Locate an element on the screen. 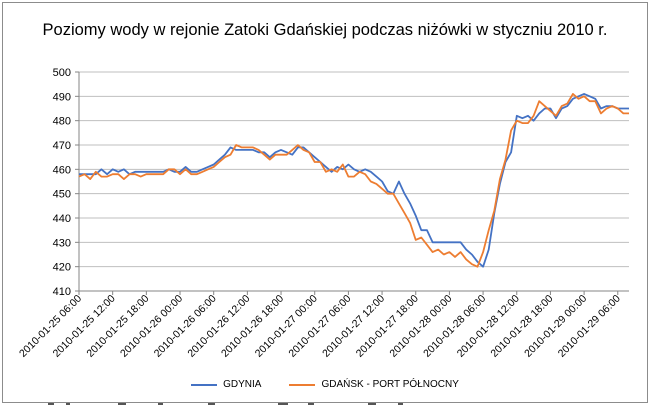  y-tick-label: 450 is located at coordinates (62, 195).